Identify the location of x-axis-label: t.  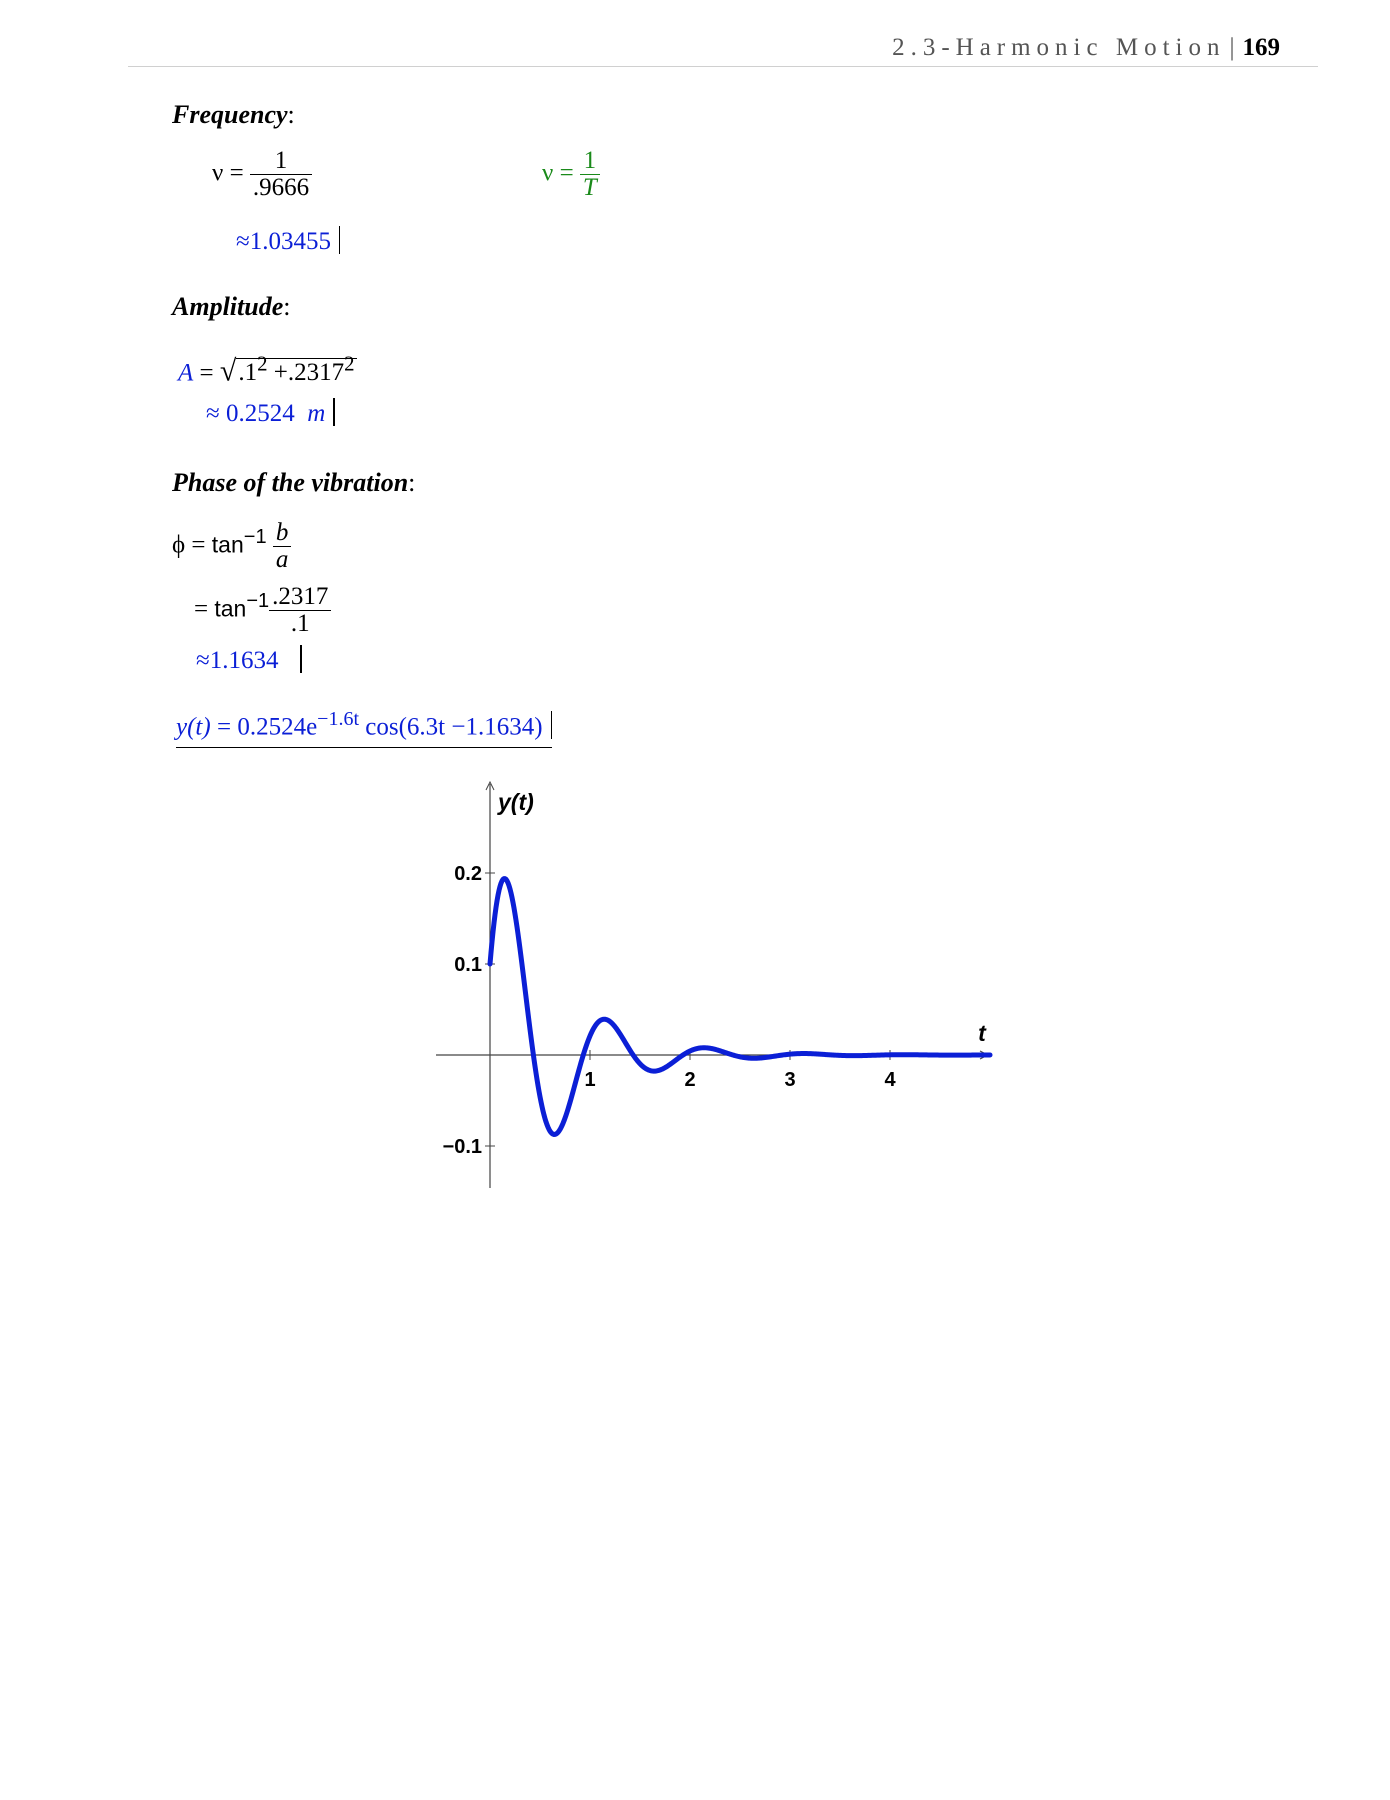
(982, 1033).